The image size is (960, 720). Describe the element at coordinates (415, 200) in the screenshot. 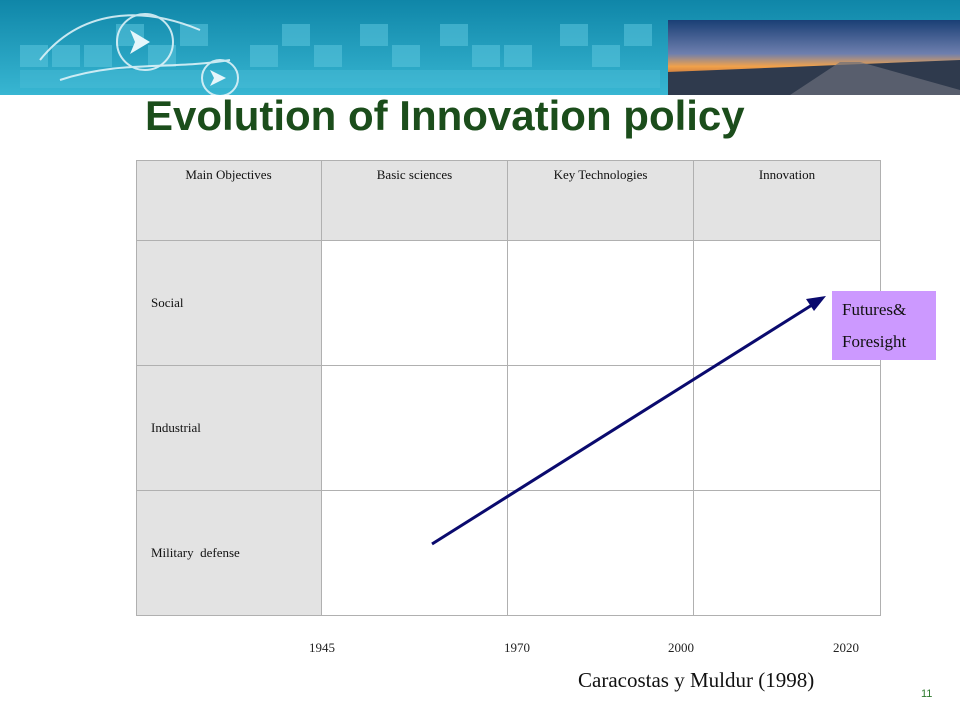

I see `header-basic-sciences: Basic sciences` at that location.